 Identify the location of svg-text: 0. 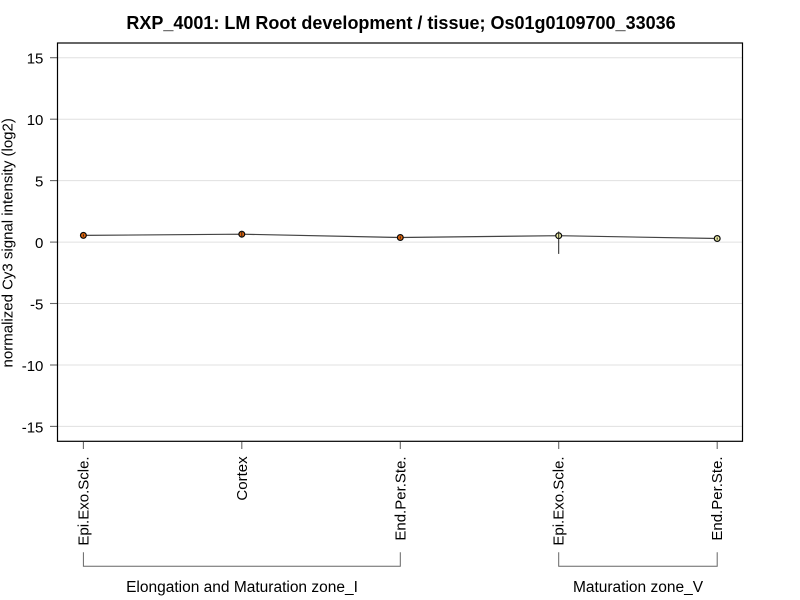
(39, 243).